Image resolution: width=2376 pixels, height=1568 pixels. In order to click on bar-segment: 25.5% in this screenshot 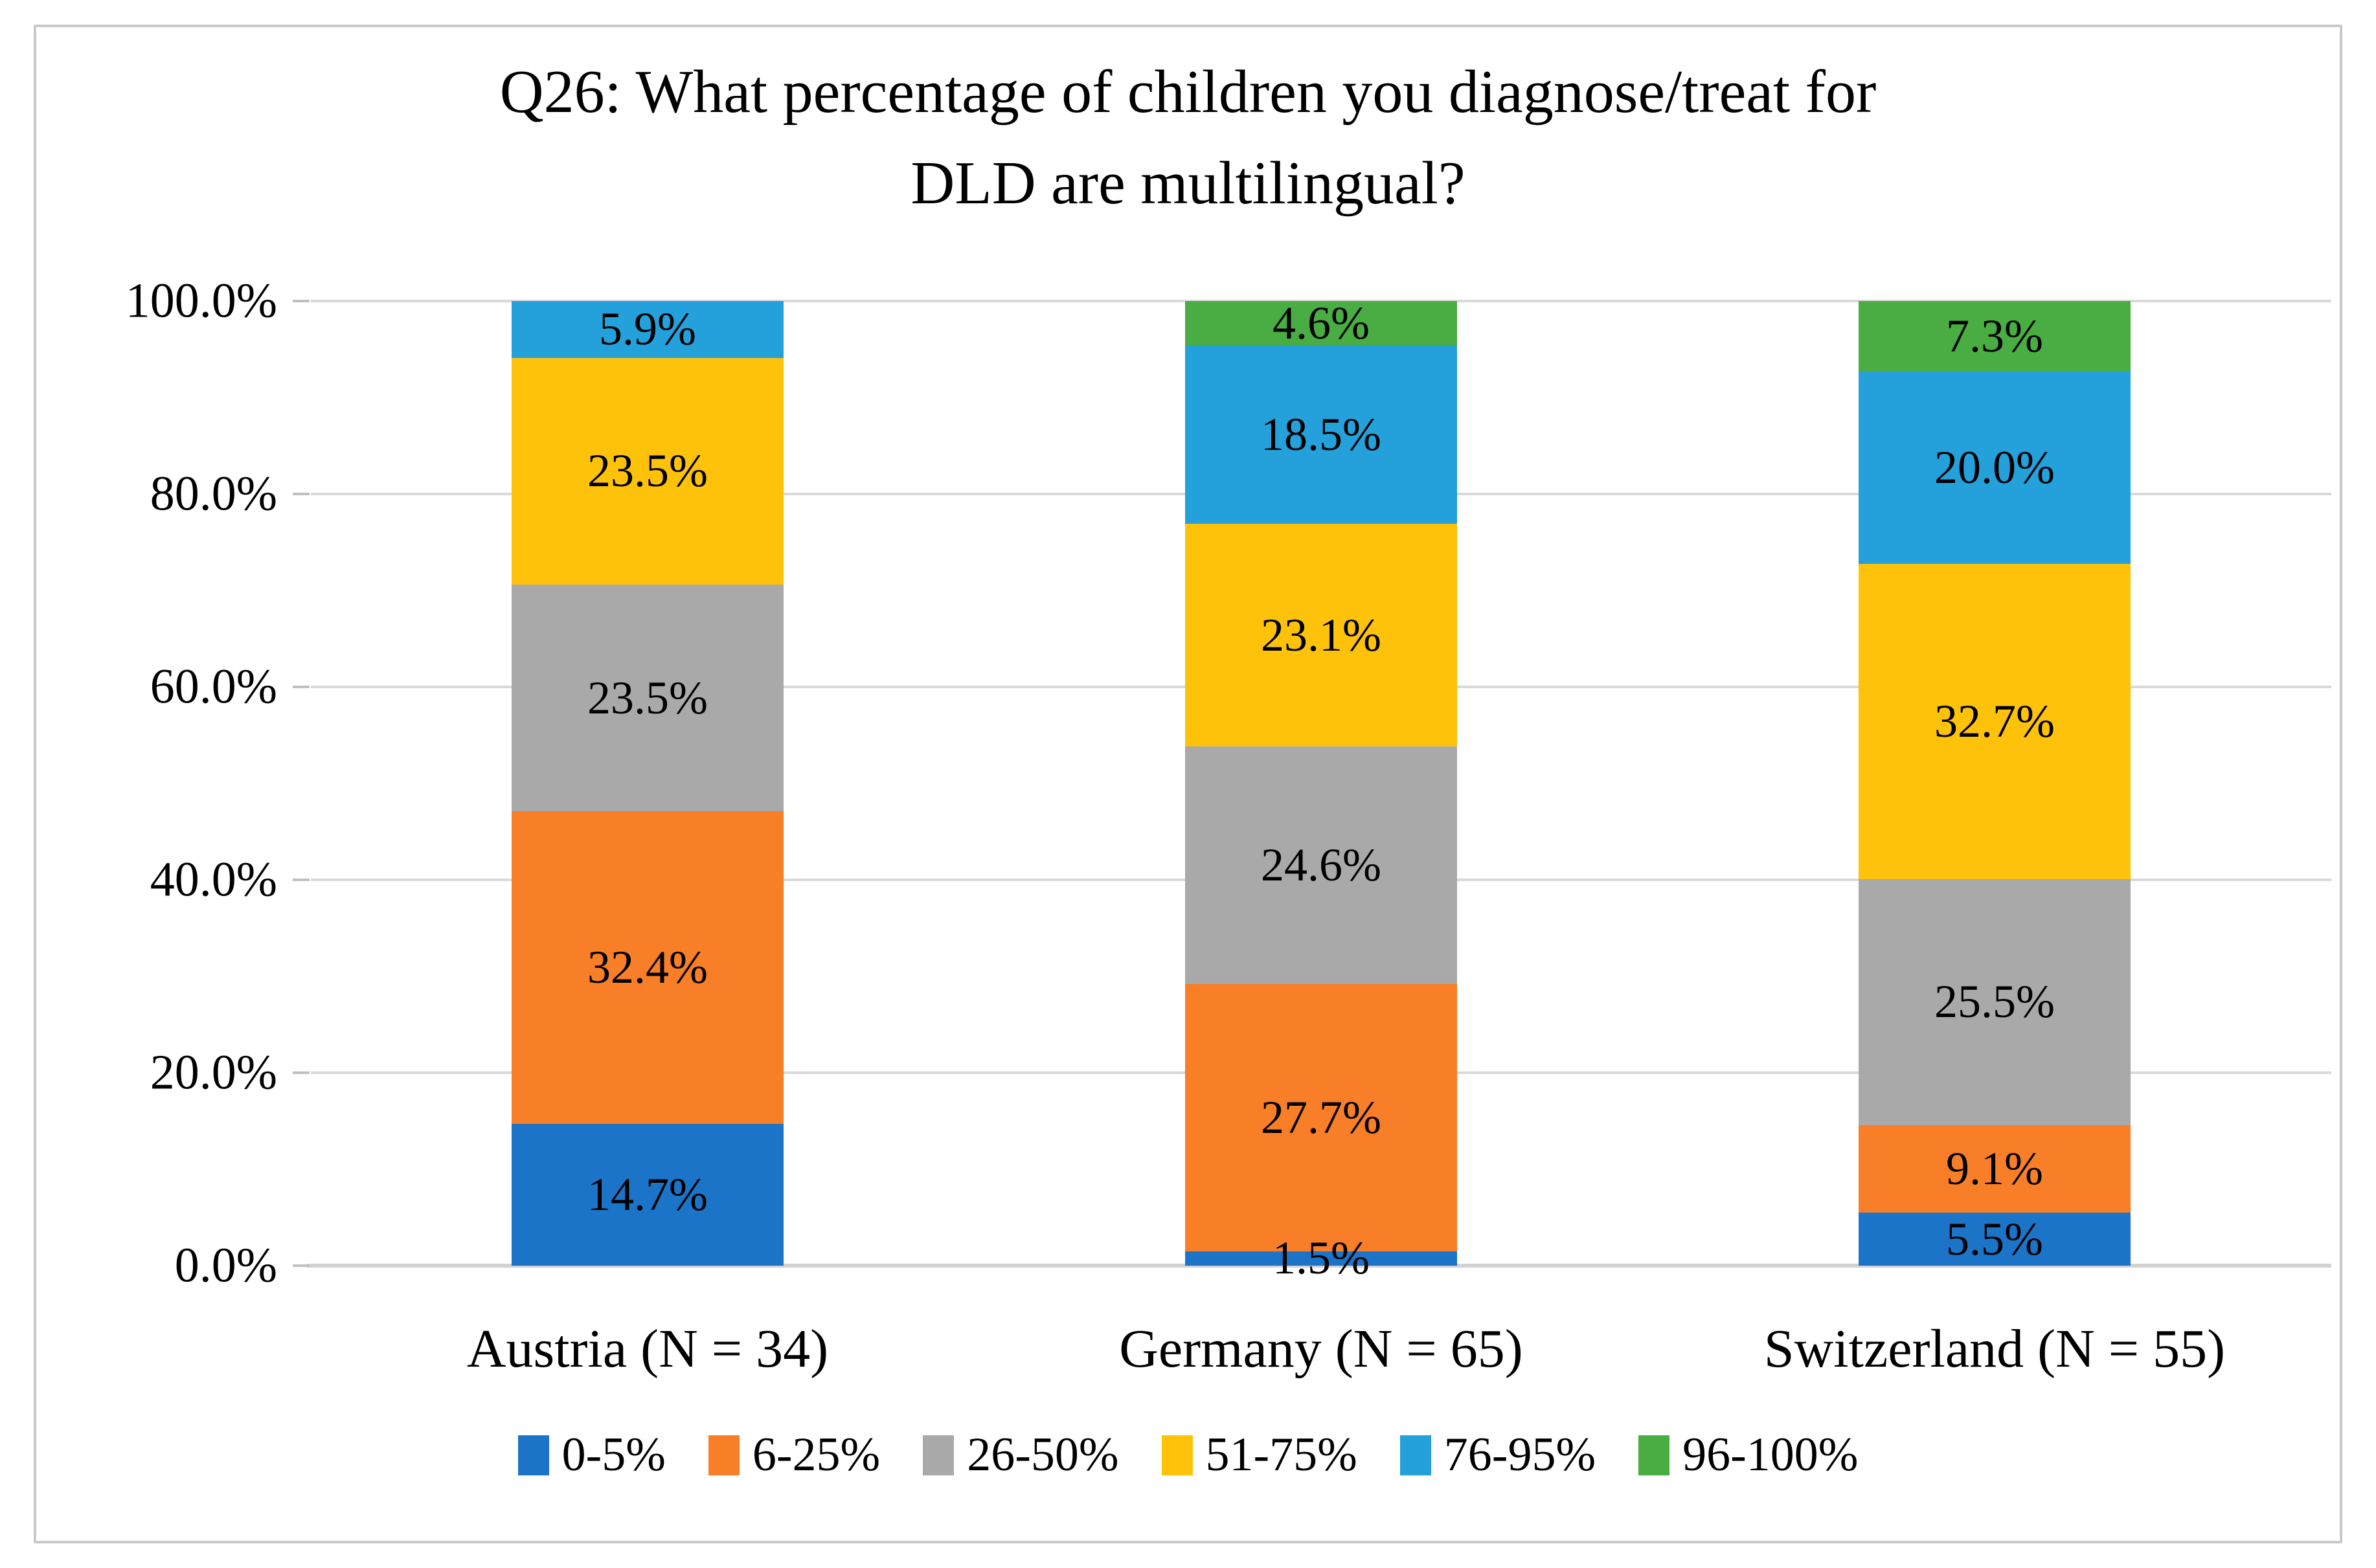, I will do `click(1995, 1002)`.